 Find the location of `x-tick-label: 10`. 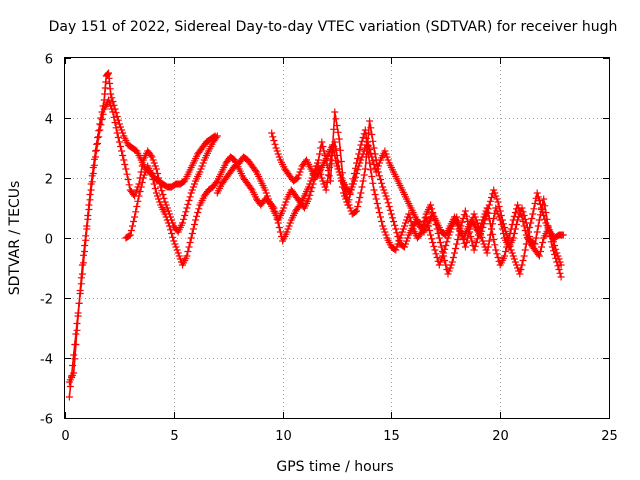

x-tick-label: 10 is located at coordinates (283, 436).